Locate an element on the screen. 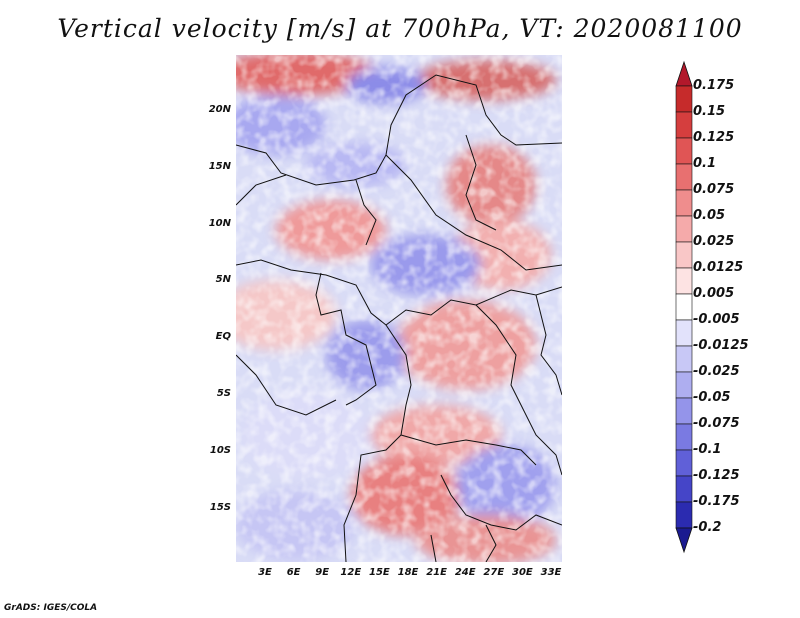  latitude-label: 10N is located at coordinates (219, 223).